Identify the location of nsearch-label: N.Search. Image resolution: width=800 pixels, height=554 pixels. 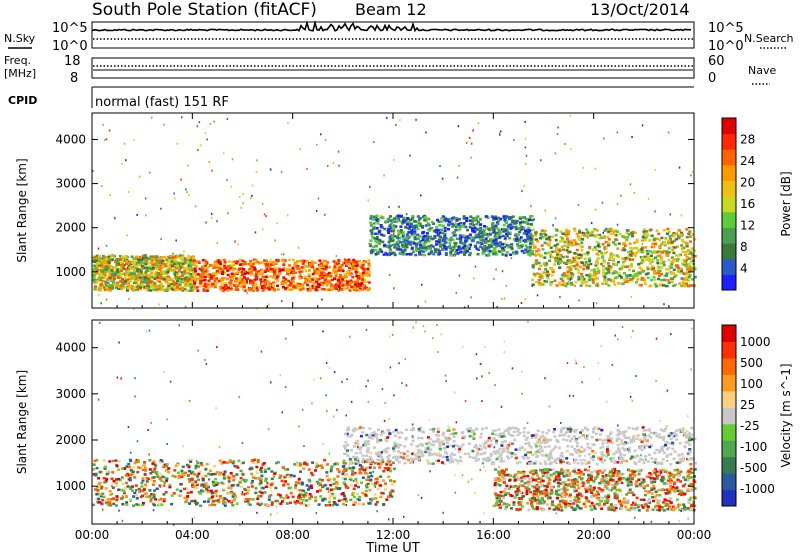
(769, 38).